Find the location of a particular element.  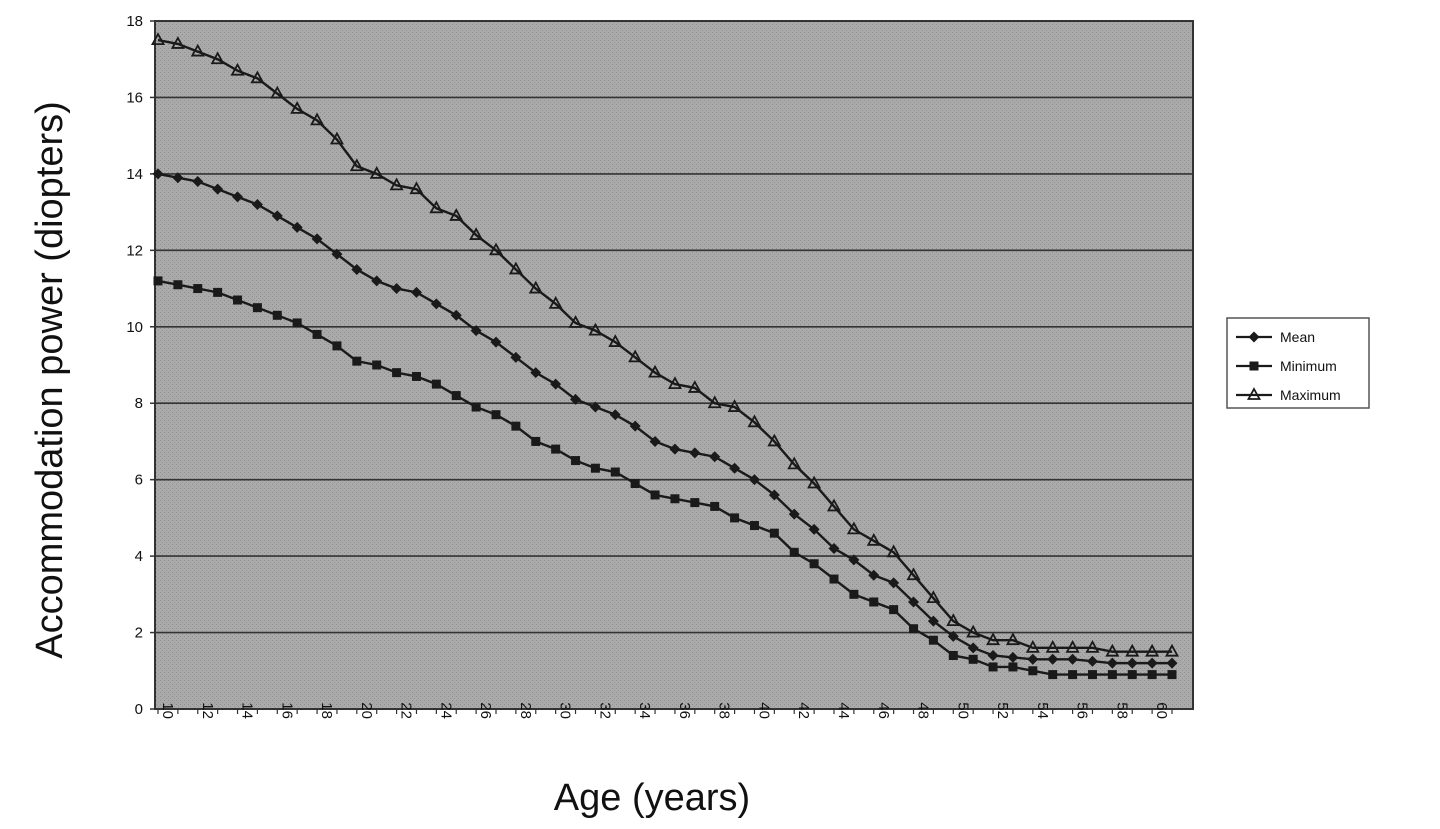

y-tick-label: 6 is located at coordinates (139, 480).